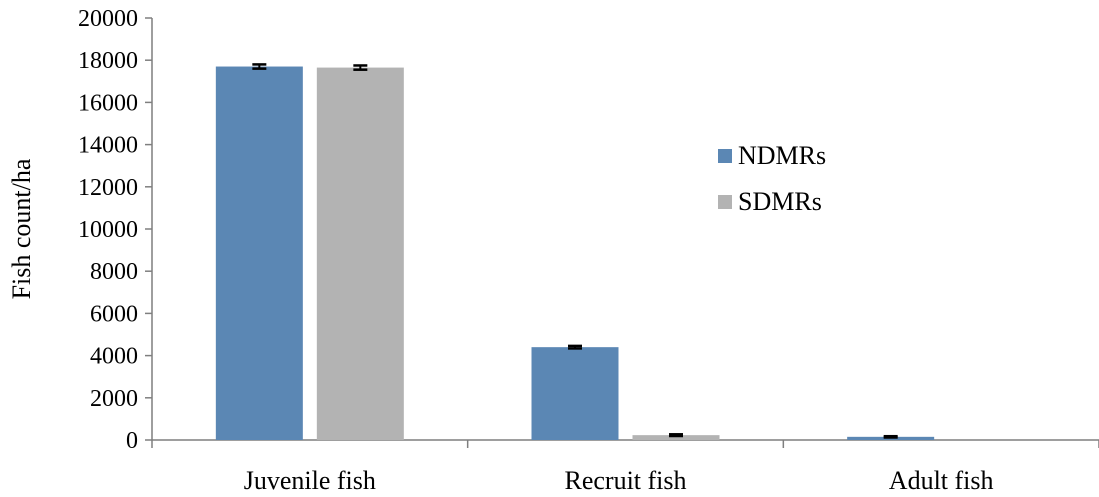  What do you see at coordinates (941, 480) in the screenshot?
I see `x-tick-label: Adult fish` at bounding box center [941, 480].